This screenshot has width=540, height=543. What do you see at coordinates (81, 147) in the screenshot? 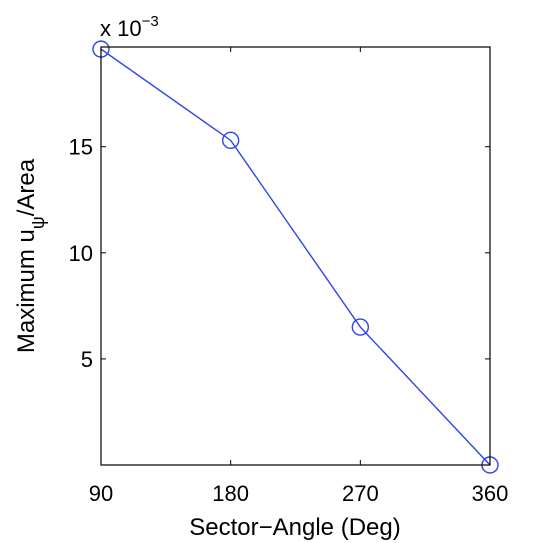
I see `y-tick-label: 15` at bounding box center [81, 147].